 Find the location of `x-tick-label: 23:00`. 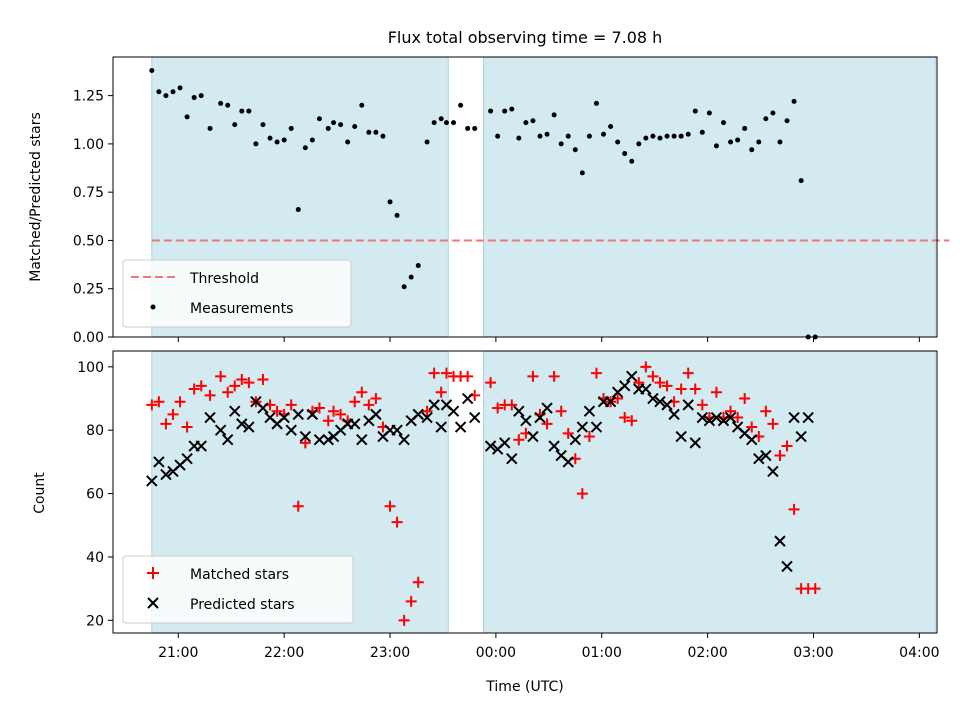

x-tick-label: 23:00 is located at coordinates (390, 653).